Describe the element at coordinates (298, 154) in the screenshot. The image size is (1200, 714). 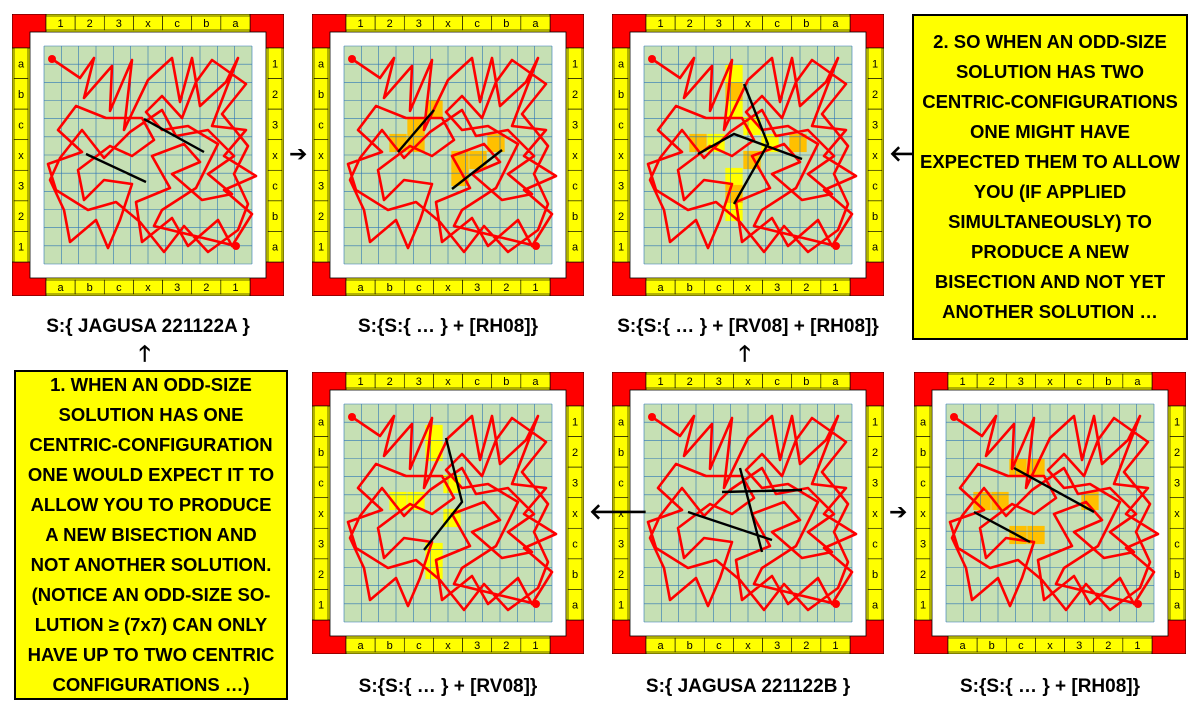
I see `arrow-right-icon: ➔` at that location.